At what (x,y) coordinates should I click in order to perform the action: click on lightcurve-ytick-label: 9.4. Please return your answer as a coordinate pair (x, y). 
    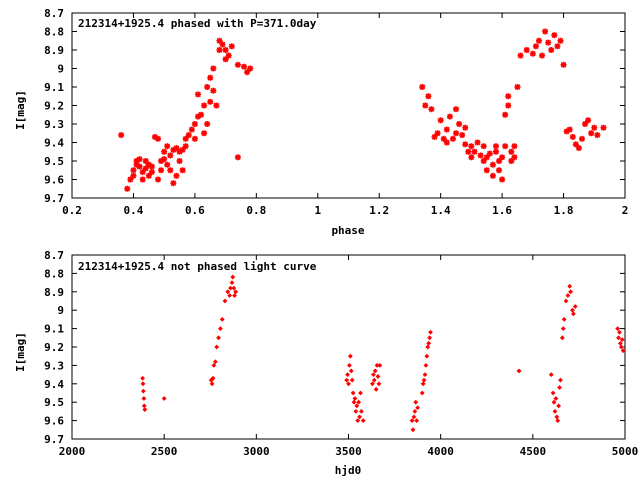
    Looking at the image, I should click on (54, 384).